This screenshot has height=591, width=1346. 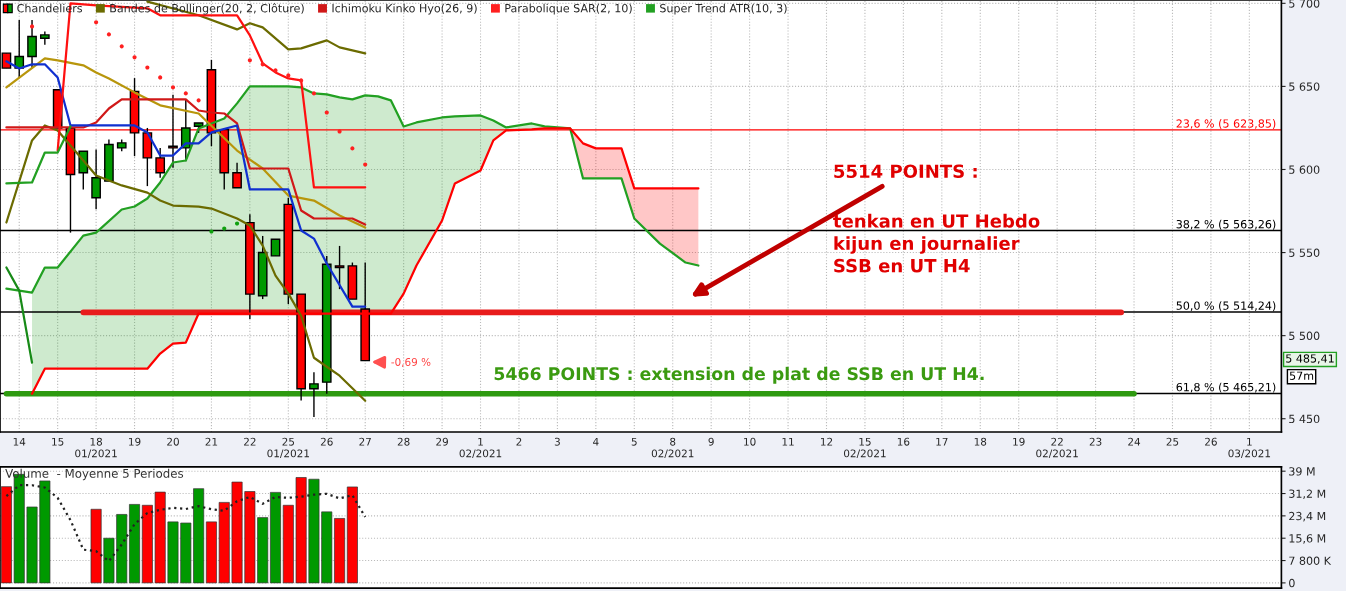 I want to click on y-tick-label: 5 500, so click(x=1304, y=336).